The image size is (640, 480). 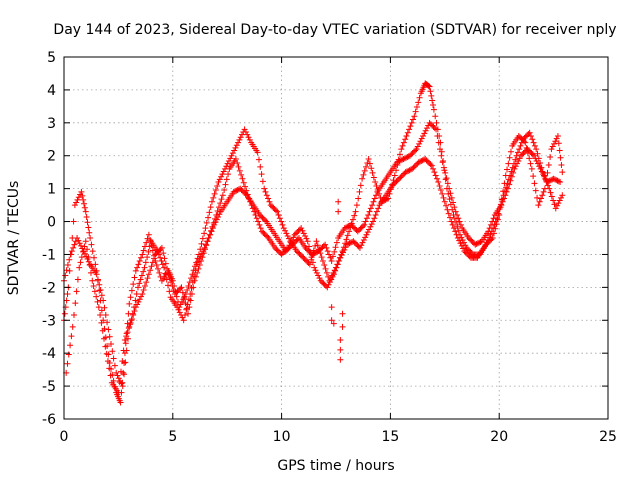 What do you see at coordinates (51, 124) in the screenshot?
I see `y-tick-label: 3` at bounding box center [51, 124].